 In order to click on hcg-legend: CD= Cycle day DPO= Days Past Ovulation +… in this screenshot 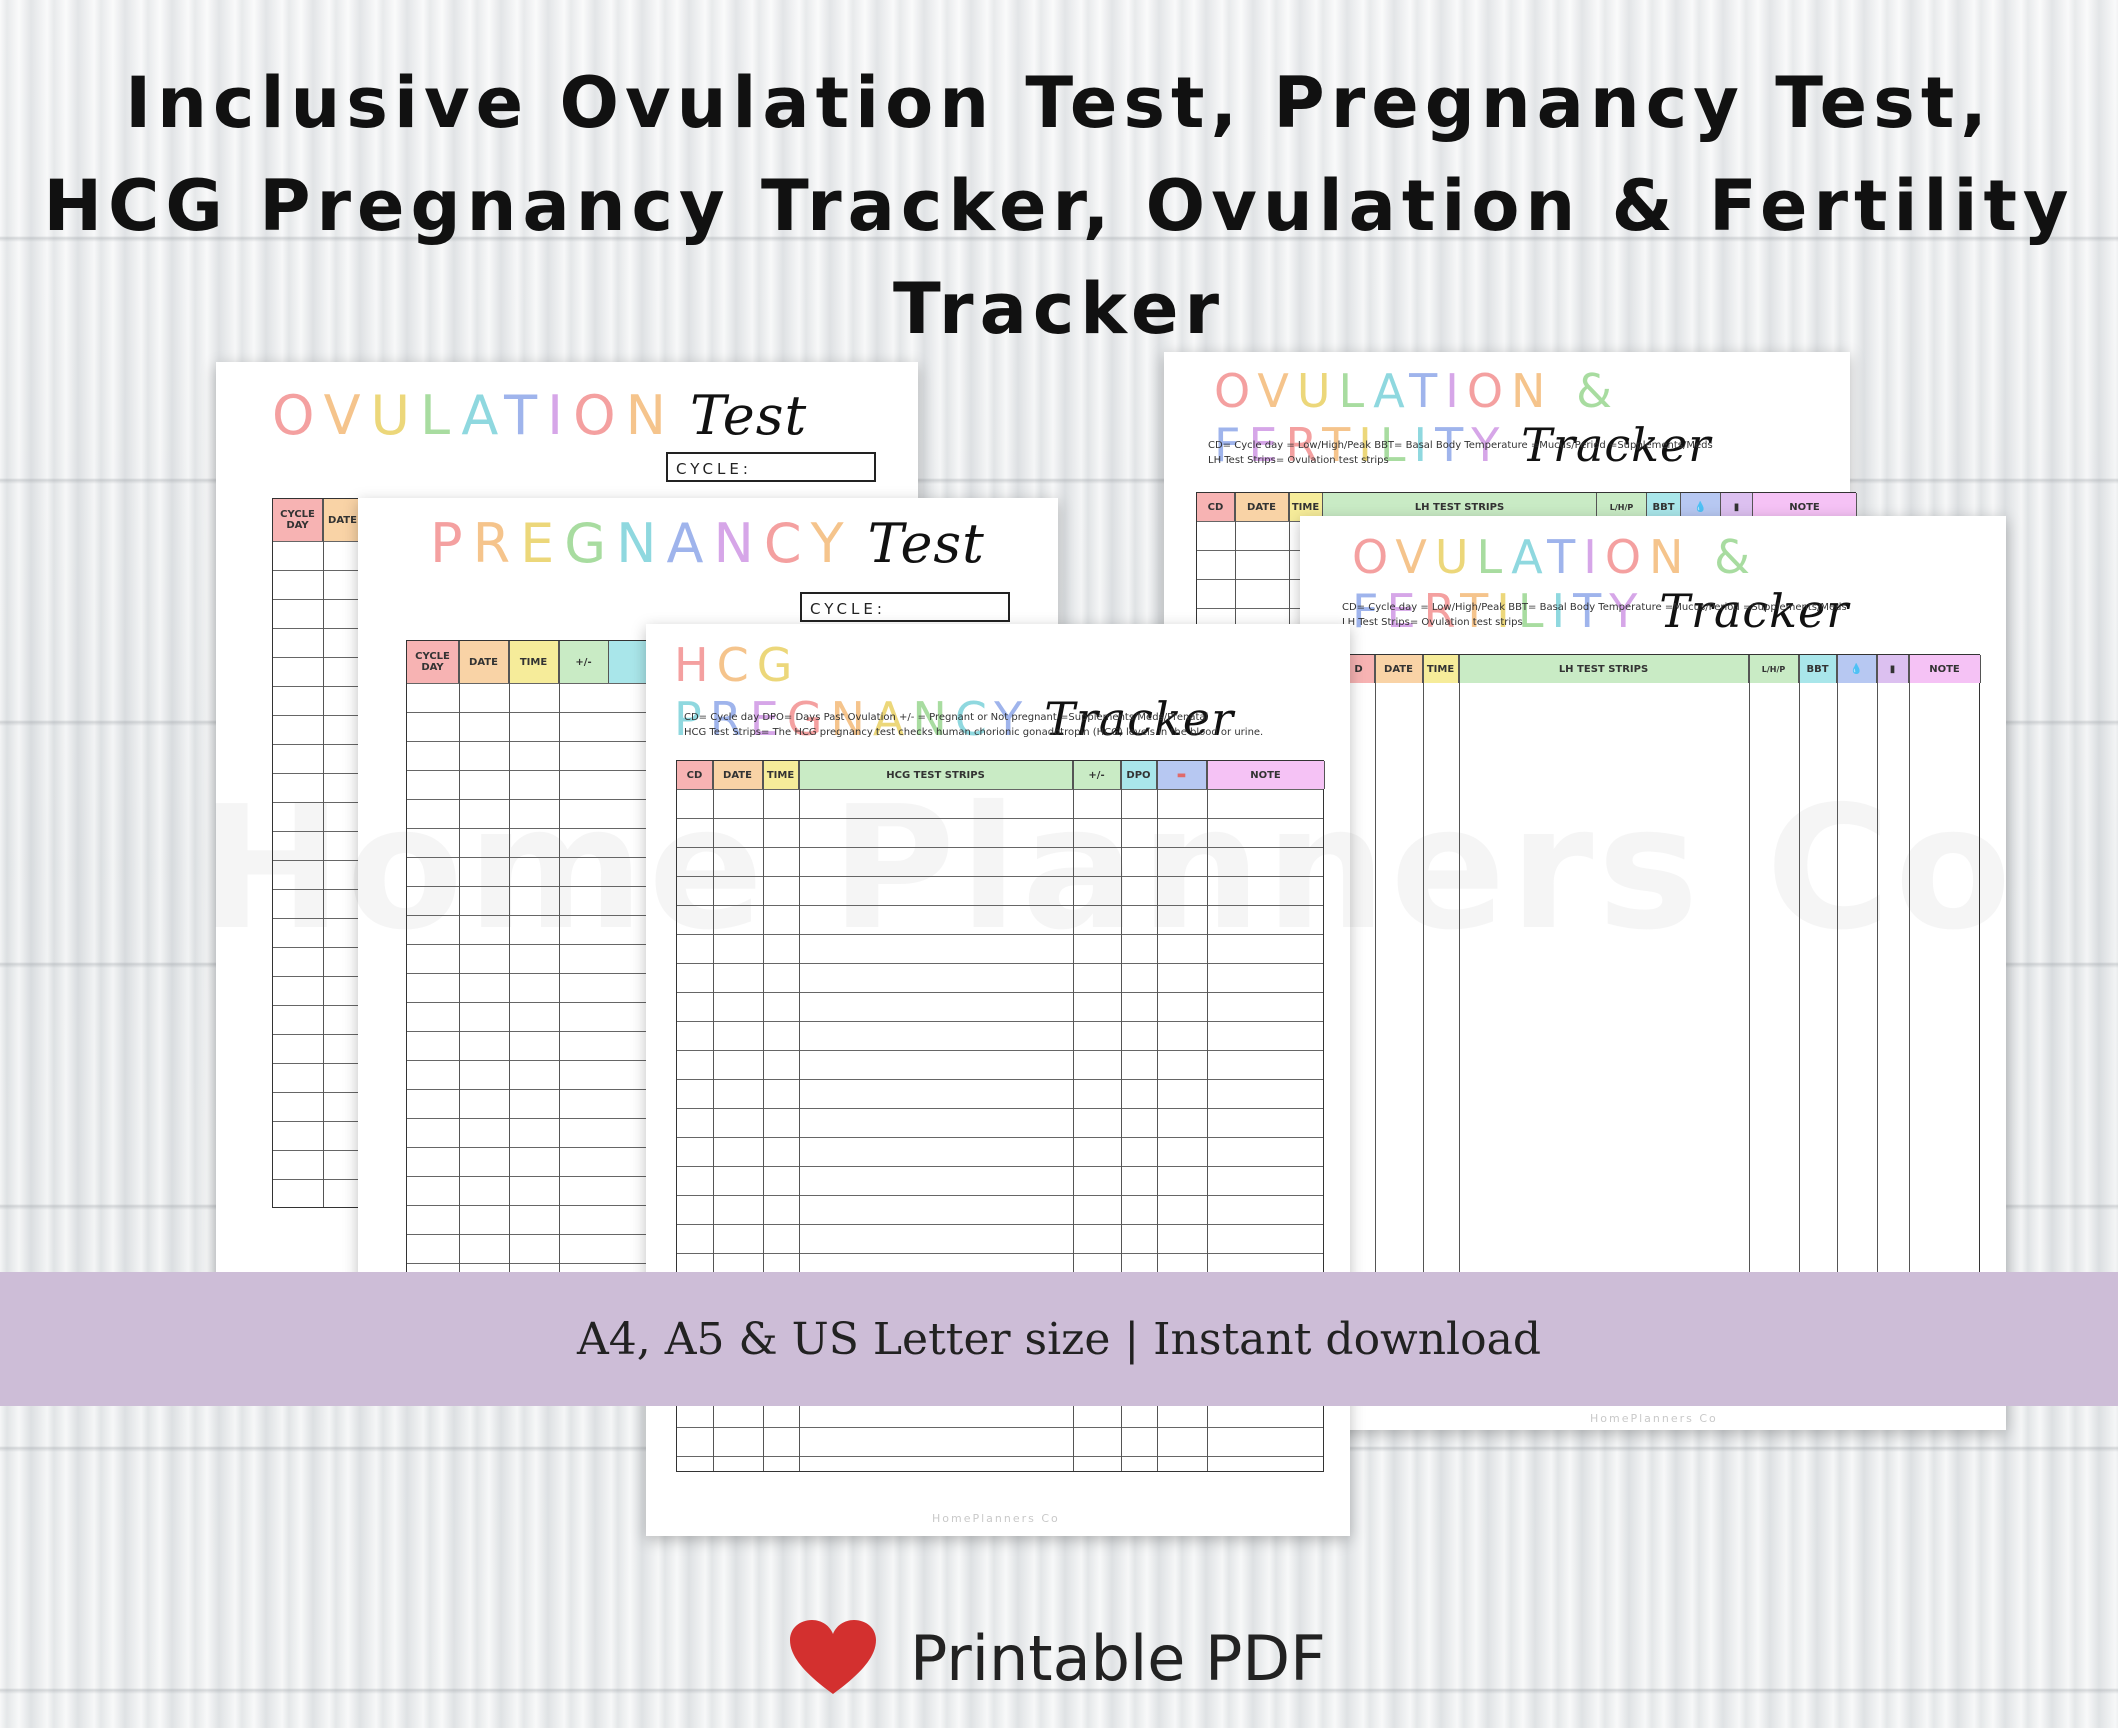, I will do `click(973, 725)`.